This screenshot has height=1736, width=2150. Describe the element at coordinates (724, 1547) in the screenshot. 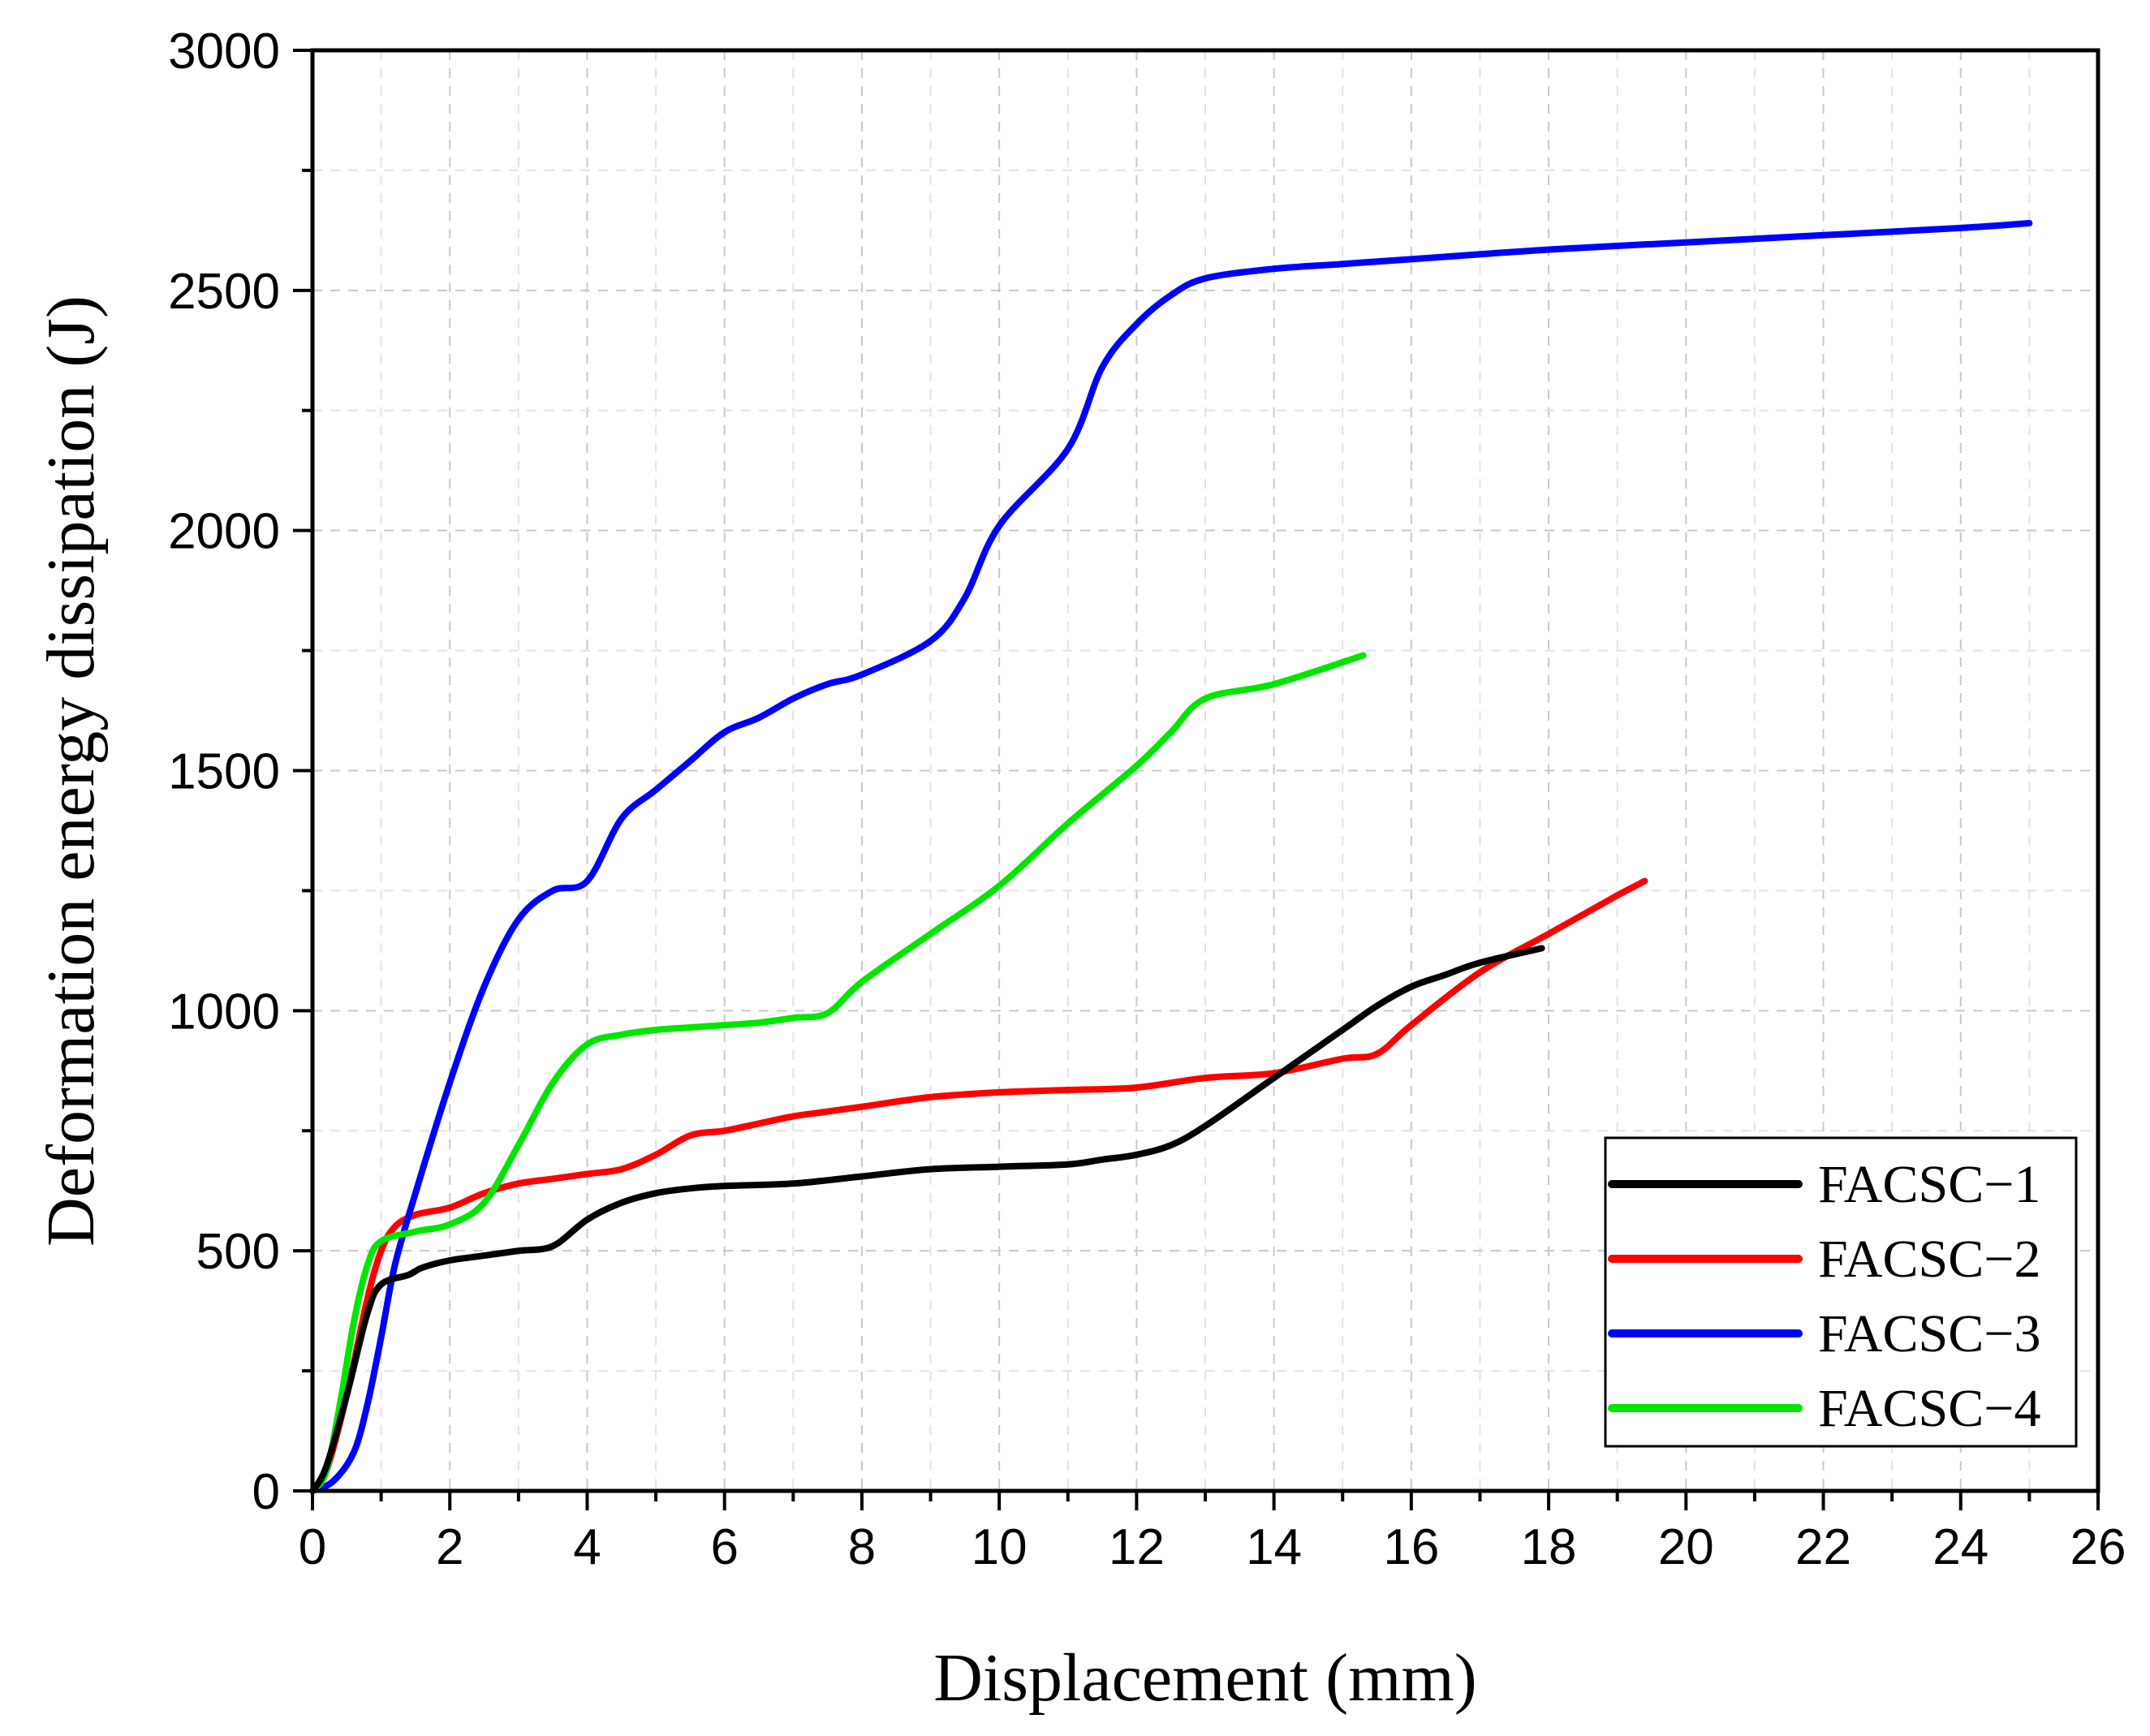

I see `x-tick-label: 6` at that location.